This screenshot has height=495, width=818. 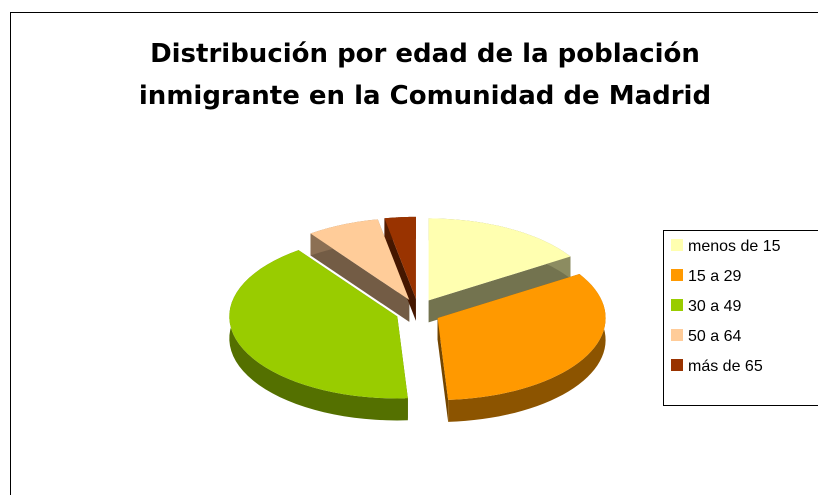 I want to click on legend-label: 50 a 64, so click(x=714, y=336).